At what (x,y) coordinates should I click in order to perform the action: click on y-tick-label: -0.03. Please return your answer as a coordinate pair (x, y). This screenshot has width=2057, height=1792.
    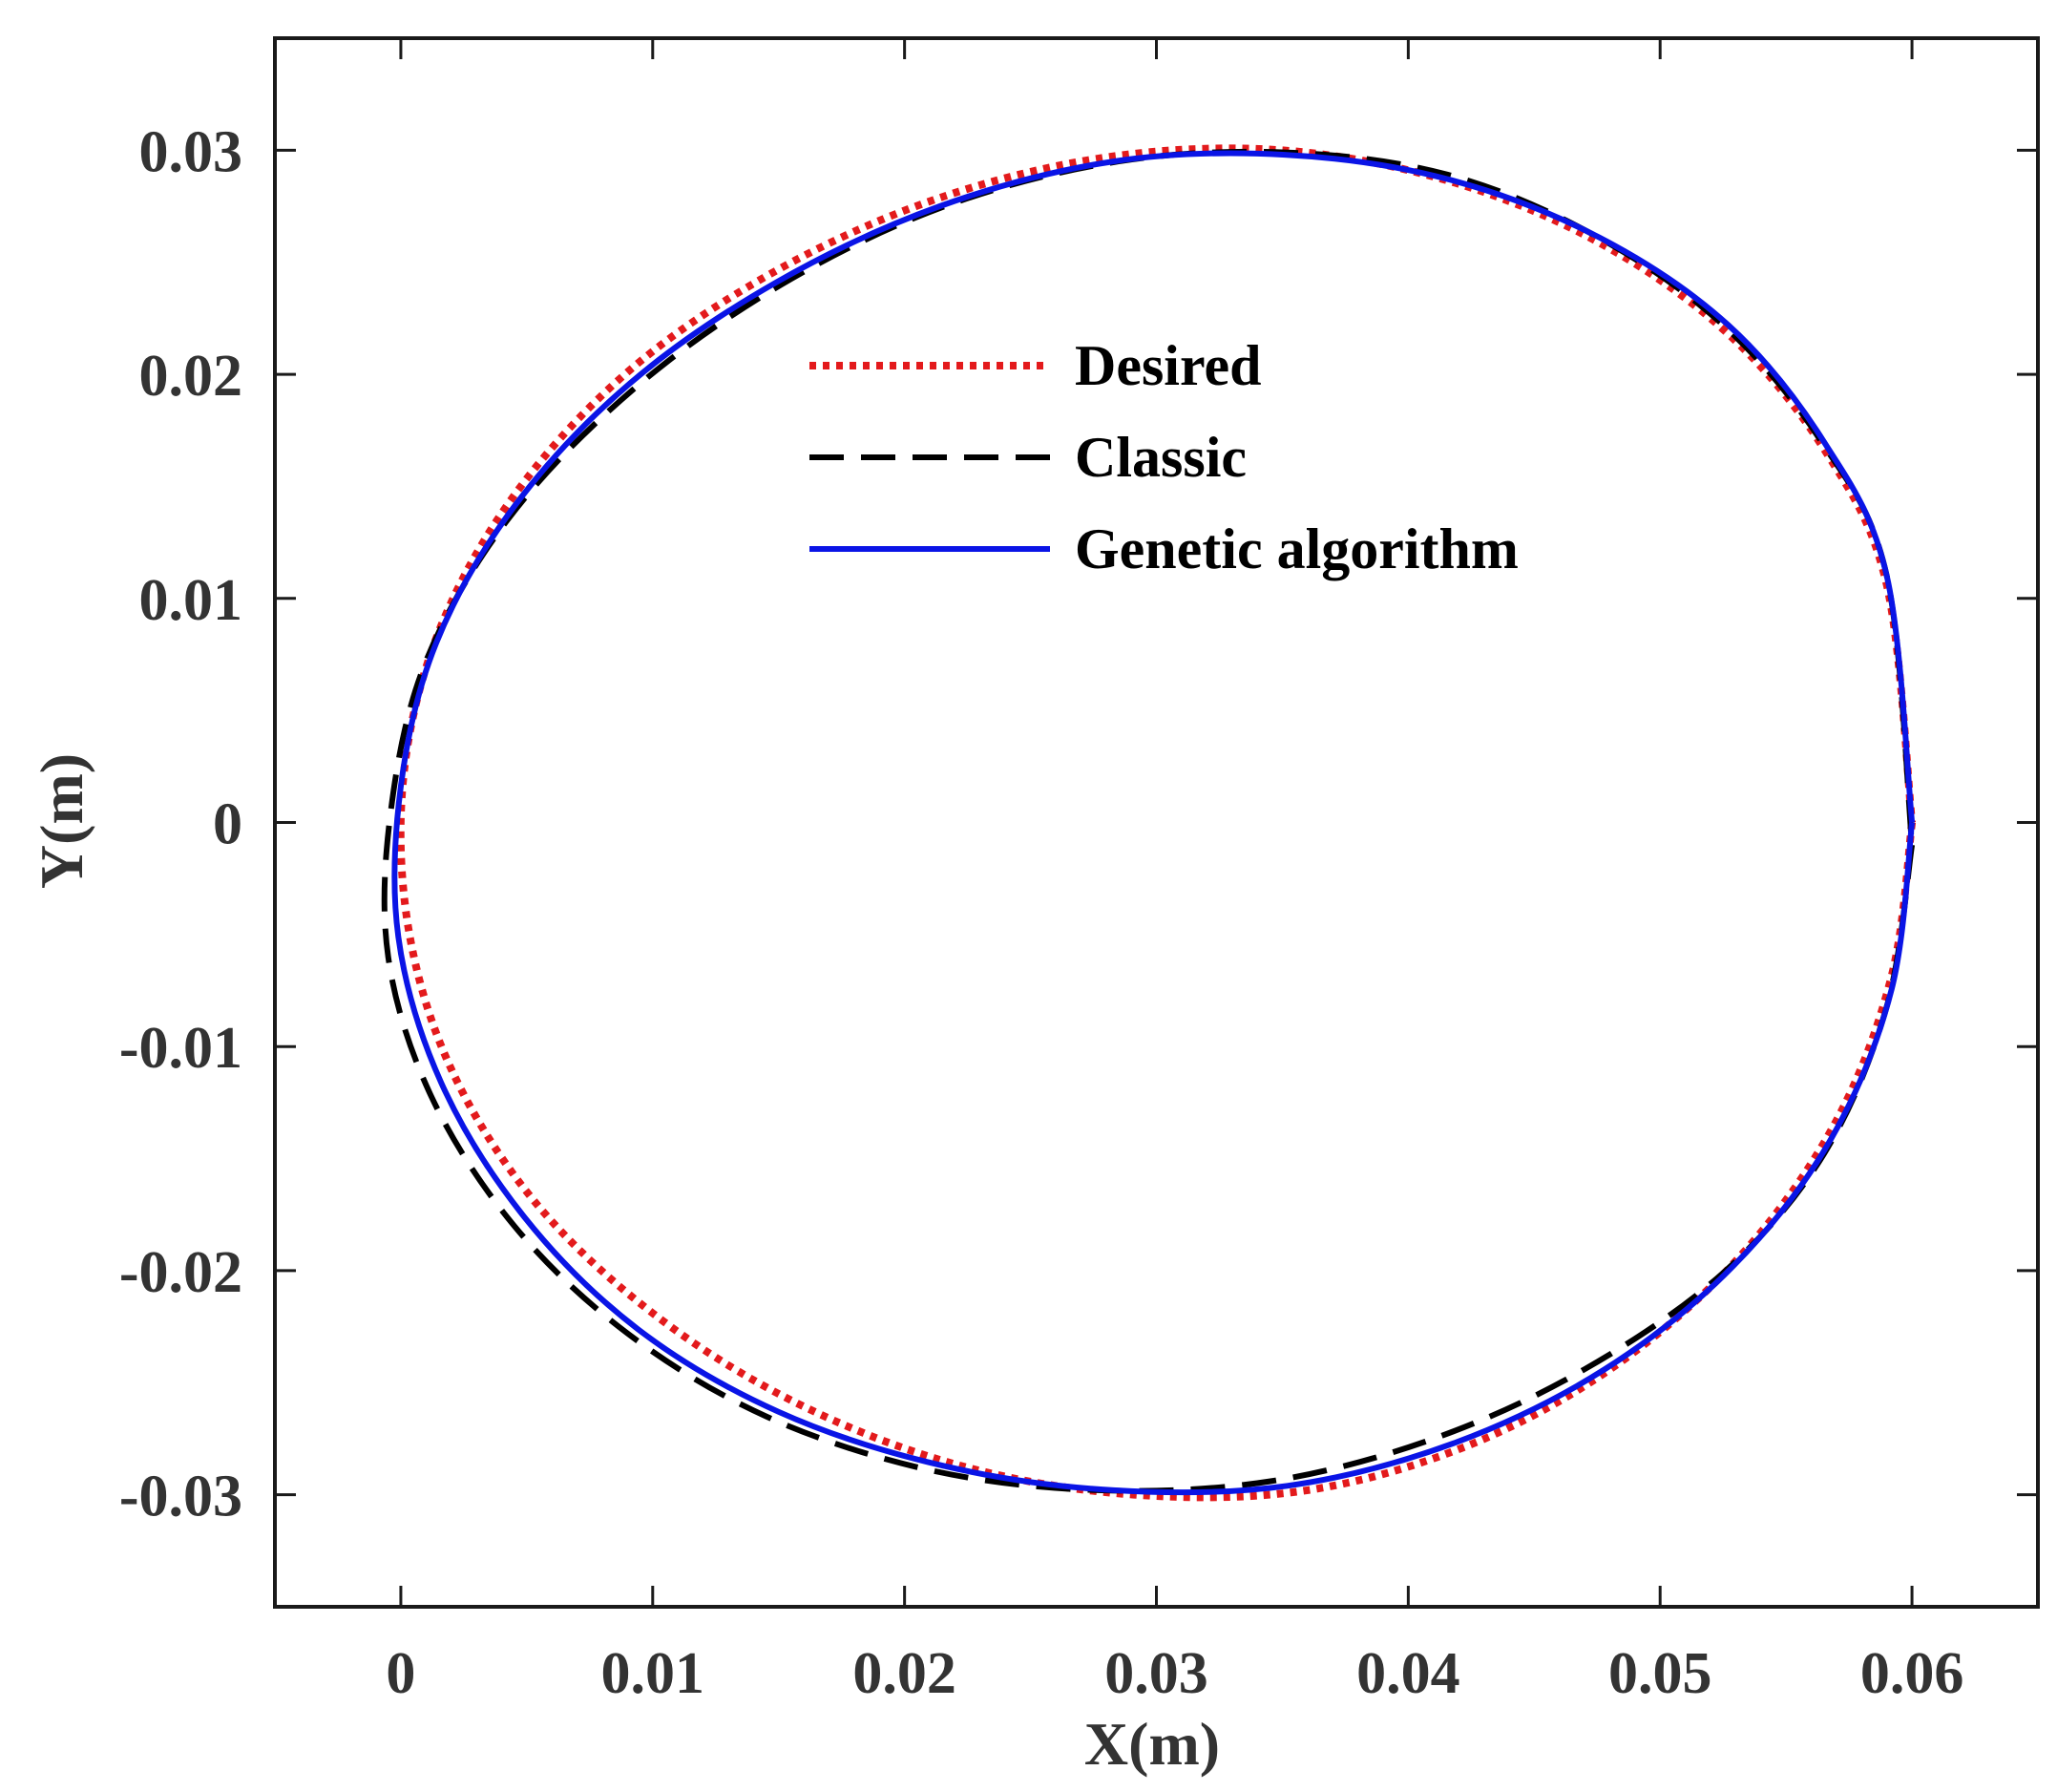
    Looking at the image, I should click on (181, 1497).